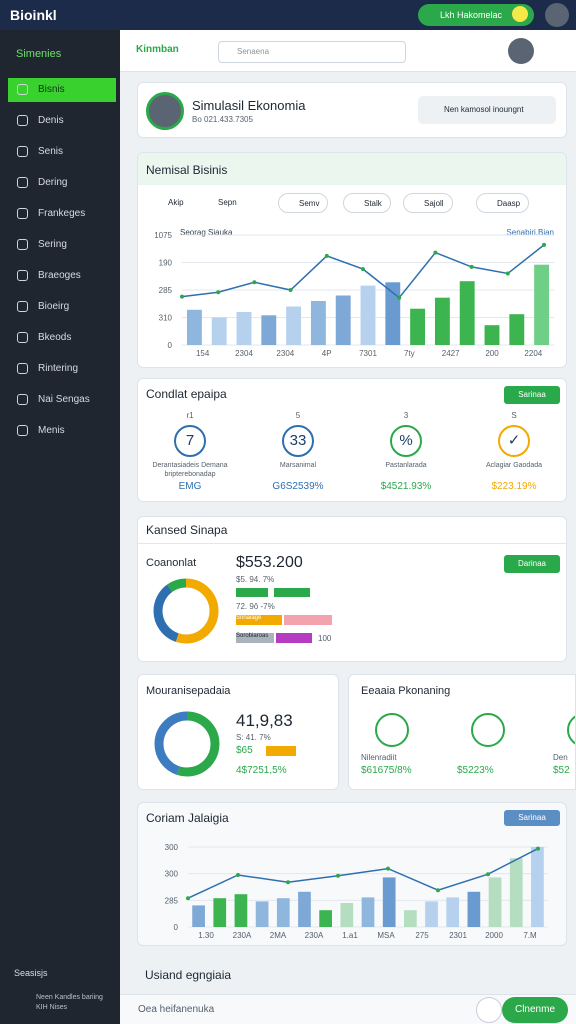 Image resolution: width=576 pixels, height=1024 pixels. Describe the element at coordinates (386, 935) in the screenshot. I see `x-tick-label: MSA` at that location.